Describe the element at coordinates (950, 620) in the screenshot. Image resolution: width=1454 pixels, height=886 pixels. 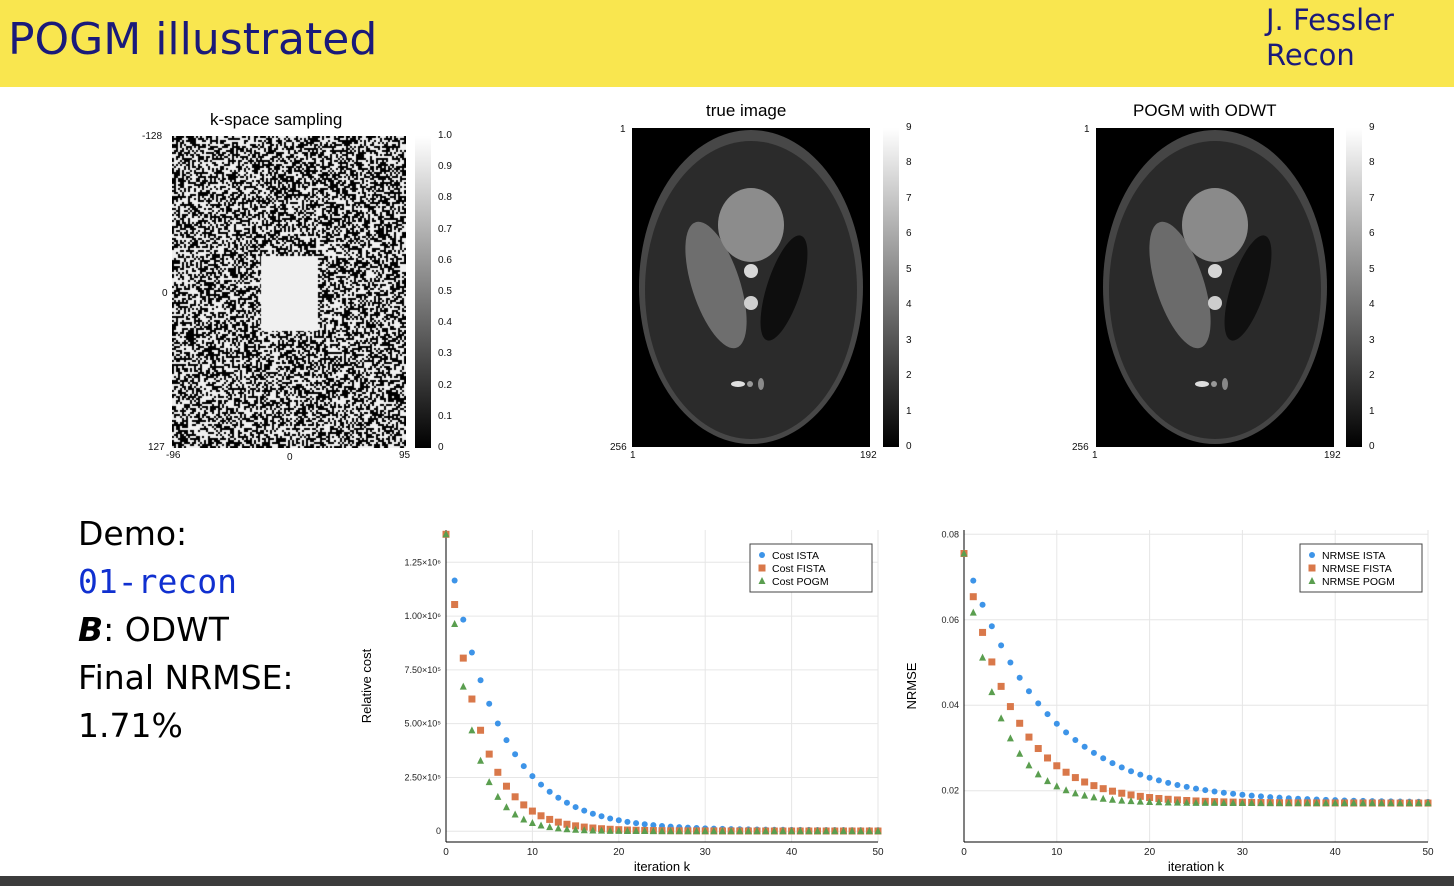
I see `y-tick-label: 0.06` at that location.